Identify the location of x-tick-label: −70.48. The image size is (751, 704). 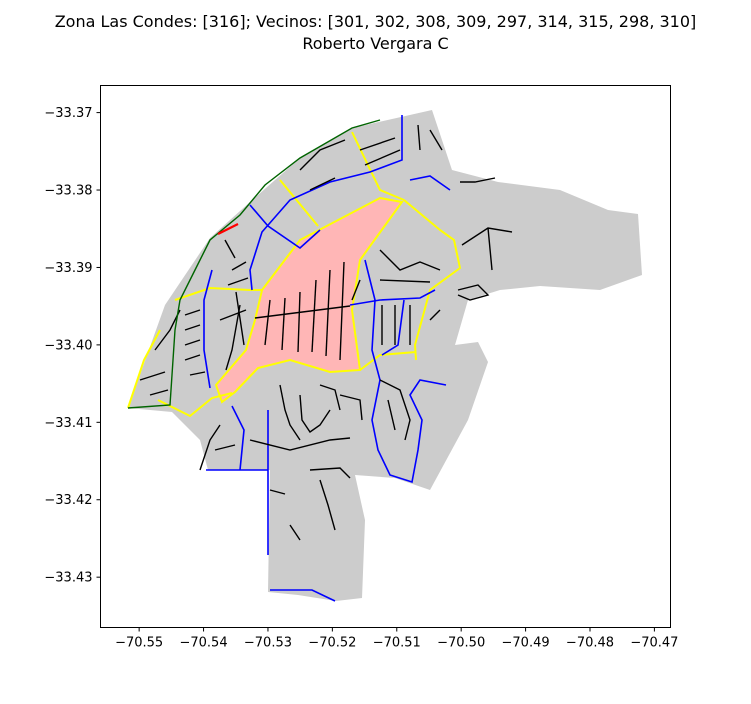
(590, 643).